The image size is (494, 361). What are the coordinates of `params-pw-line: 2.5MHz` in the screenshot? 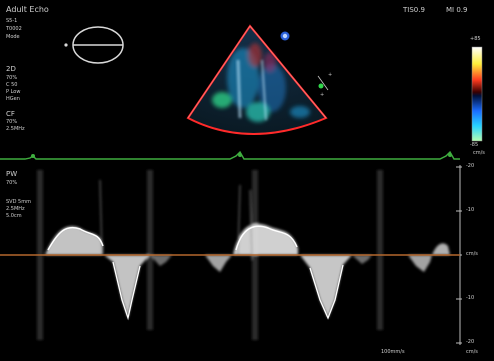 It's located at (15, 209).